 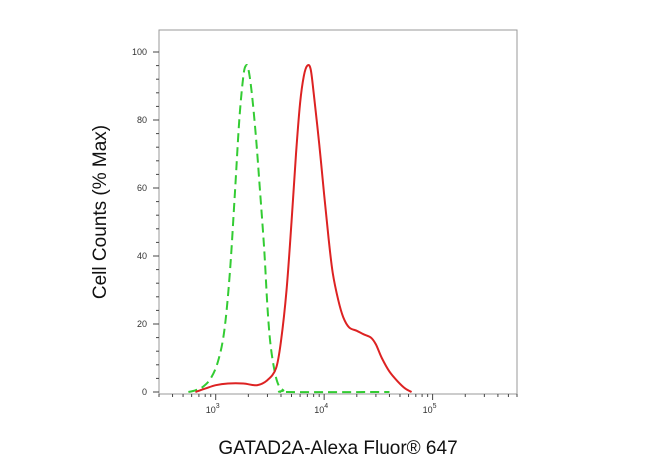 I want to click on x-tick-label: 10³, so click(x=213, y=409).